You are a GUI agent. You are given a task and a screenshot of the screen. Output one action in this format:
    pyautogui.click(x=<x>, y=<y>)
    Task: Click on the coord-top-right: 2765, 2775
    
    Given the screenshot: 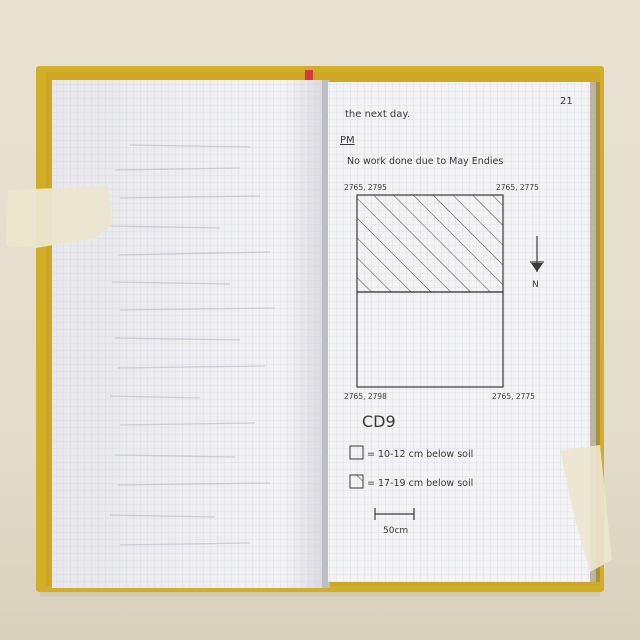 What is the action you would take?
    pyautogui.click(x=517, y=187)
    